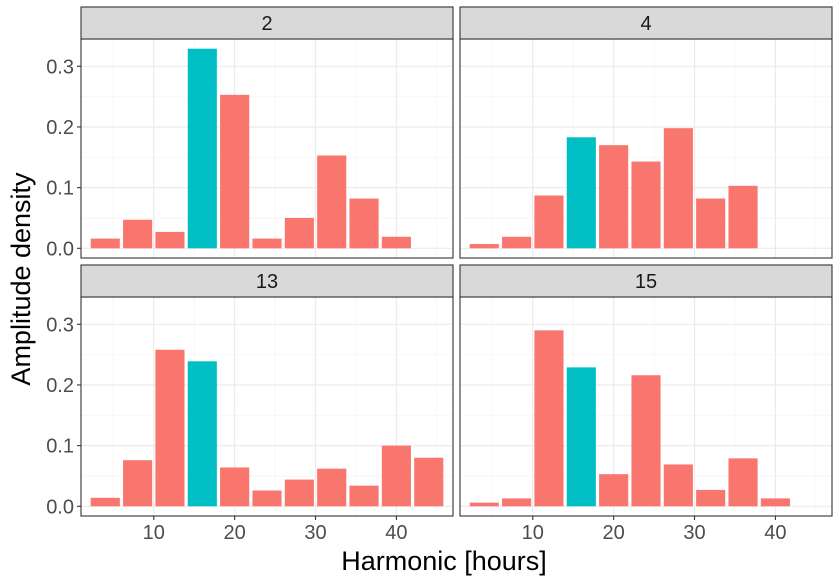  What do you see at coordinates (444, 561) in the screenshot?
I see `x-axis-title: Harmonic [hours]` at bounding box center [444, 561].